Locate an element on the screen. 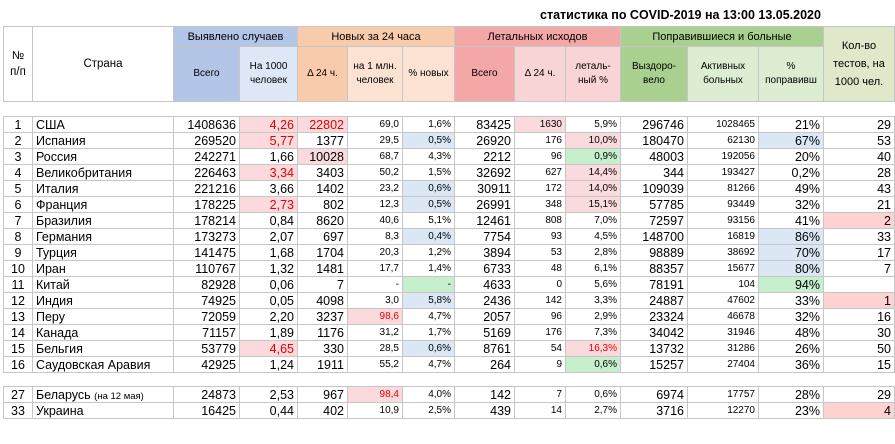  cell-rec: 57785 is located at coordinates (654, 204).